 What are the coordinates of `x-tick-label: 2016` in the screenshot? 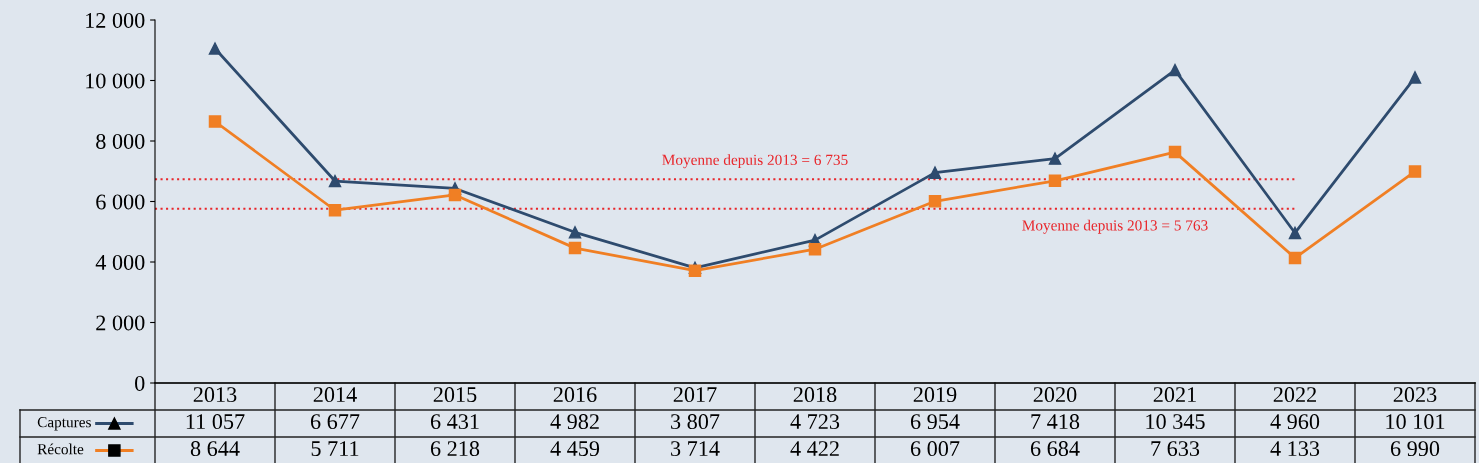 It's located at (575, 395).